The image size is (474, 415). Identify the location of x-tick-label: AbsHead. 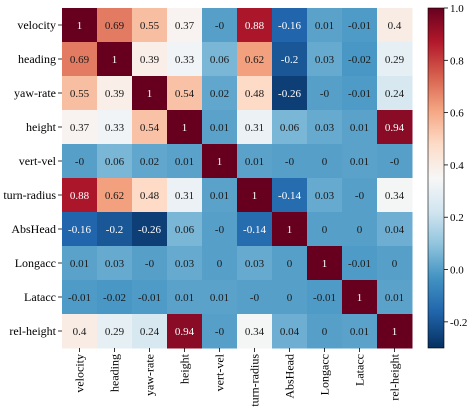
(290, 376).